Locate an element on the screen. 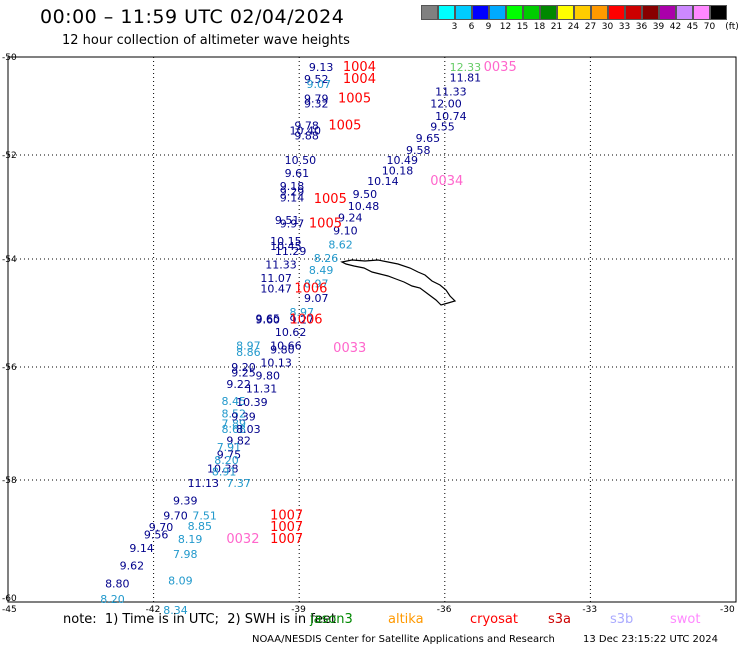 This screenshot has height=650, width=740. wave-height-value: 7.91 is located at coordinates (229, 447).